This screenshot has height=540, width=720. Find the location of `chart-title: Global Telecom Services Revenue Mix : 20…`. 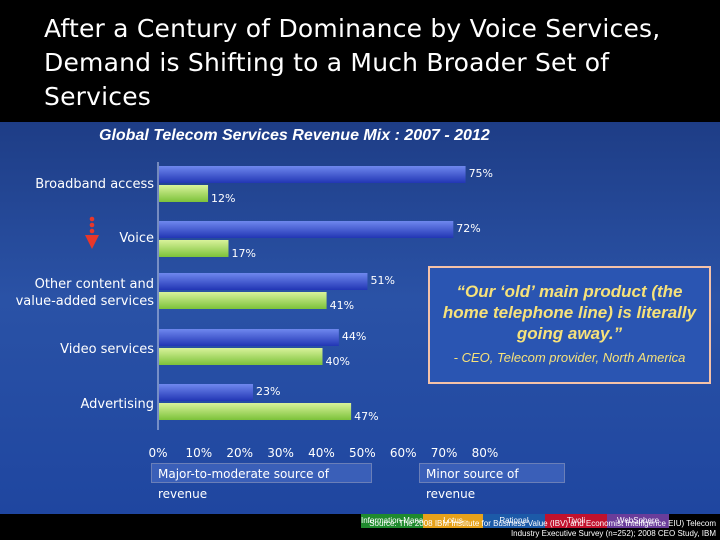

chart-title: Global Telecom Services Revenue Mix : 20… is located at coordinates (294, 135).